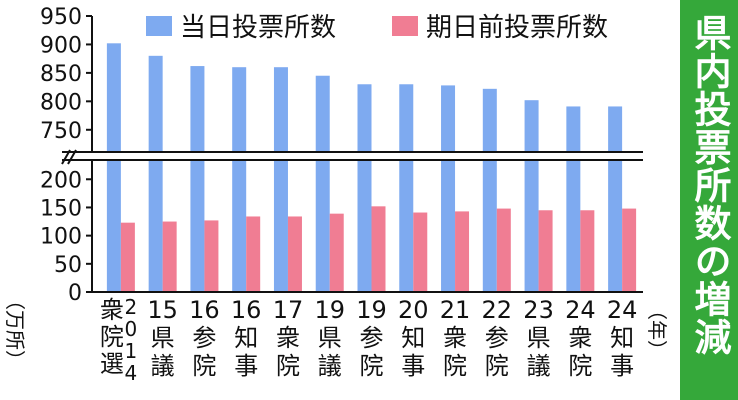  I want to click on category-year-char: 1, so click(131, 351).